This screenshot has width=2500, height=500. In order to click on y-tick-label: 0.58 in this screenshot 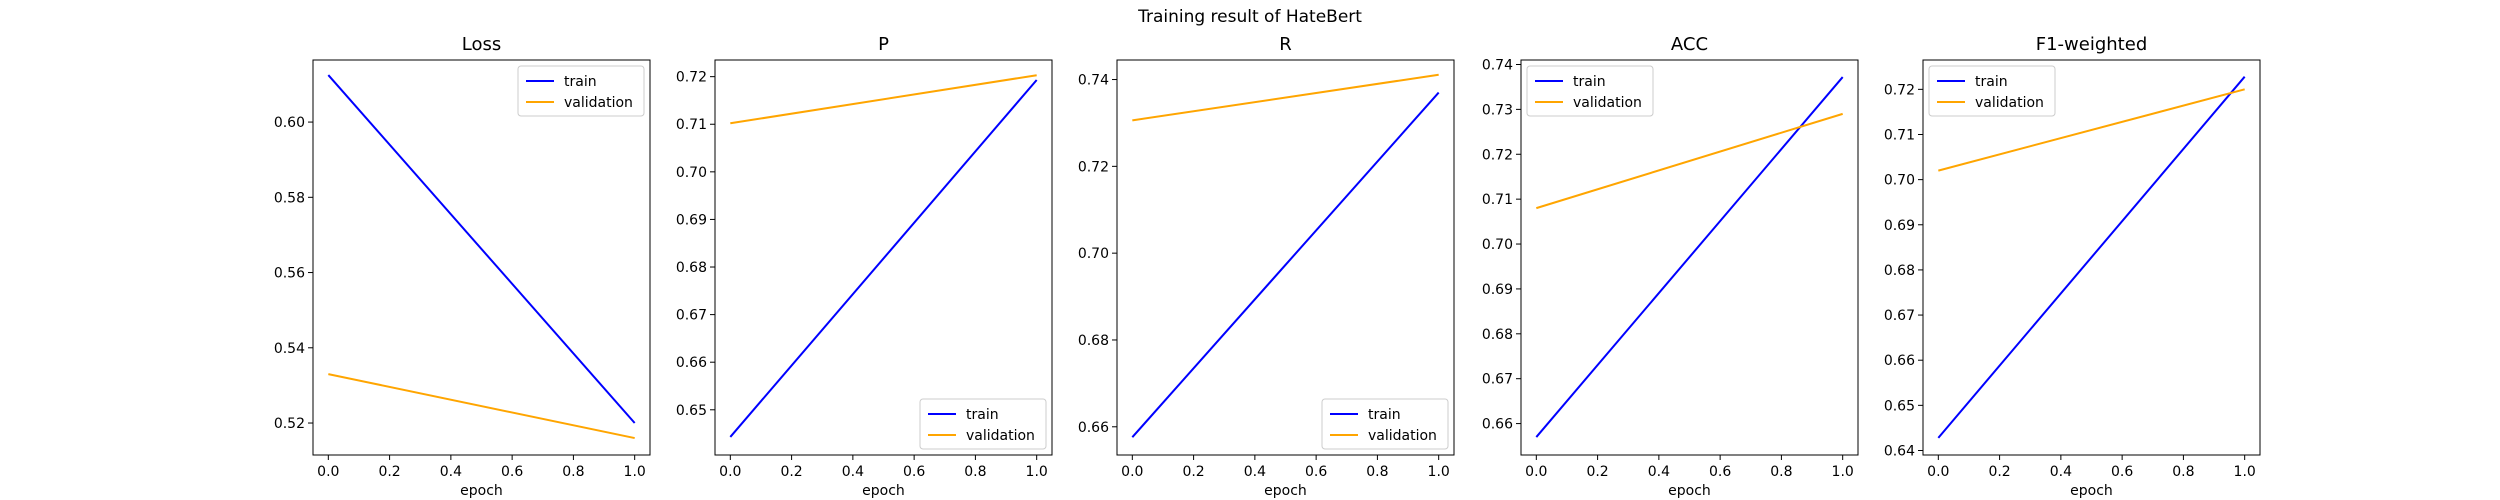, I will do `click(289, 198)`.